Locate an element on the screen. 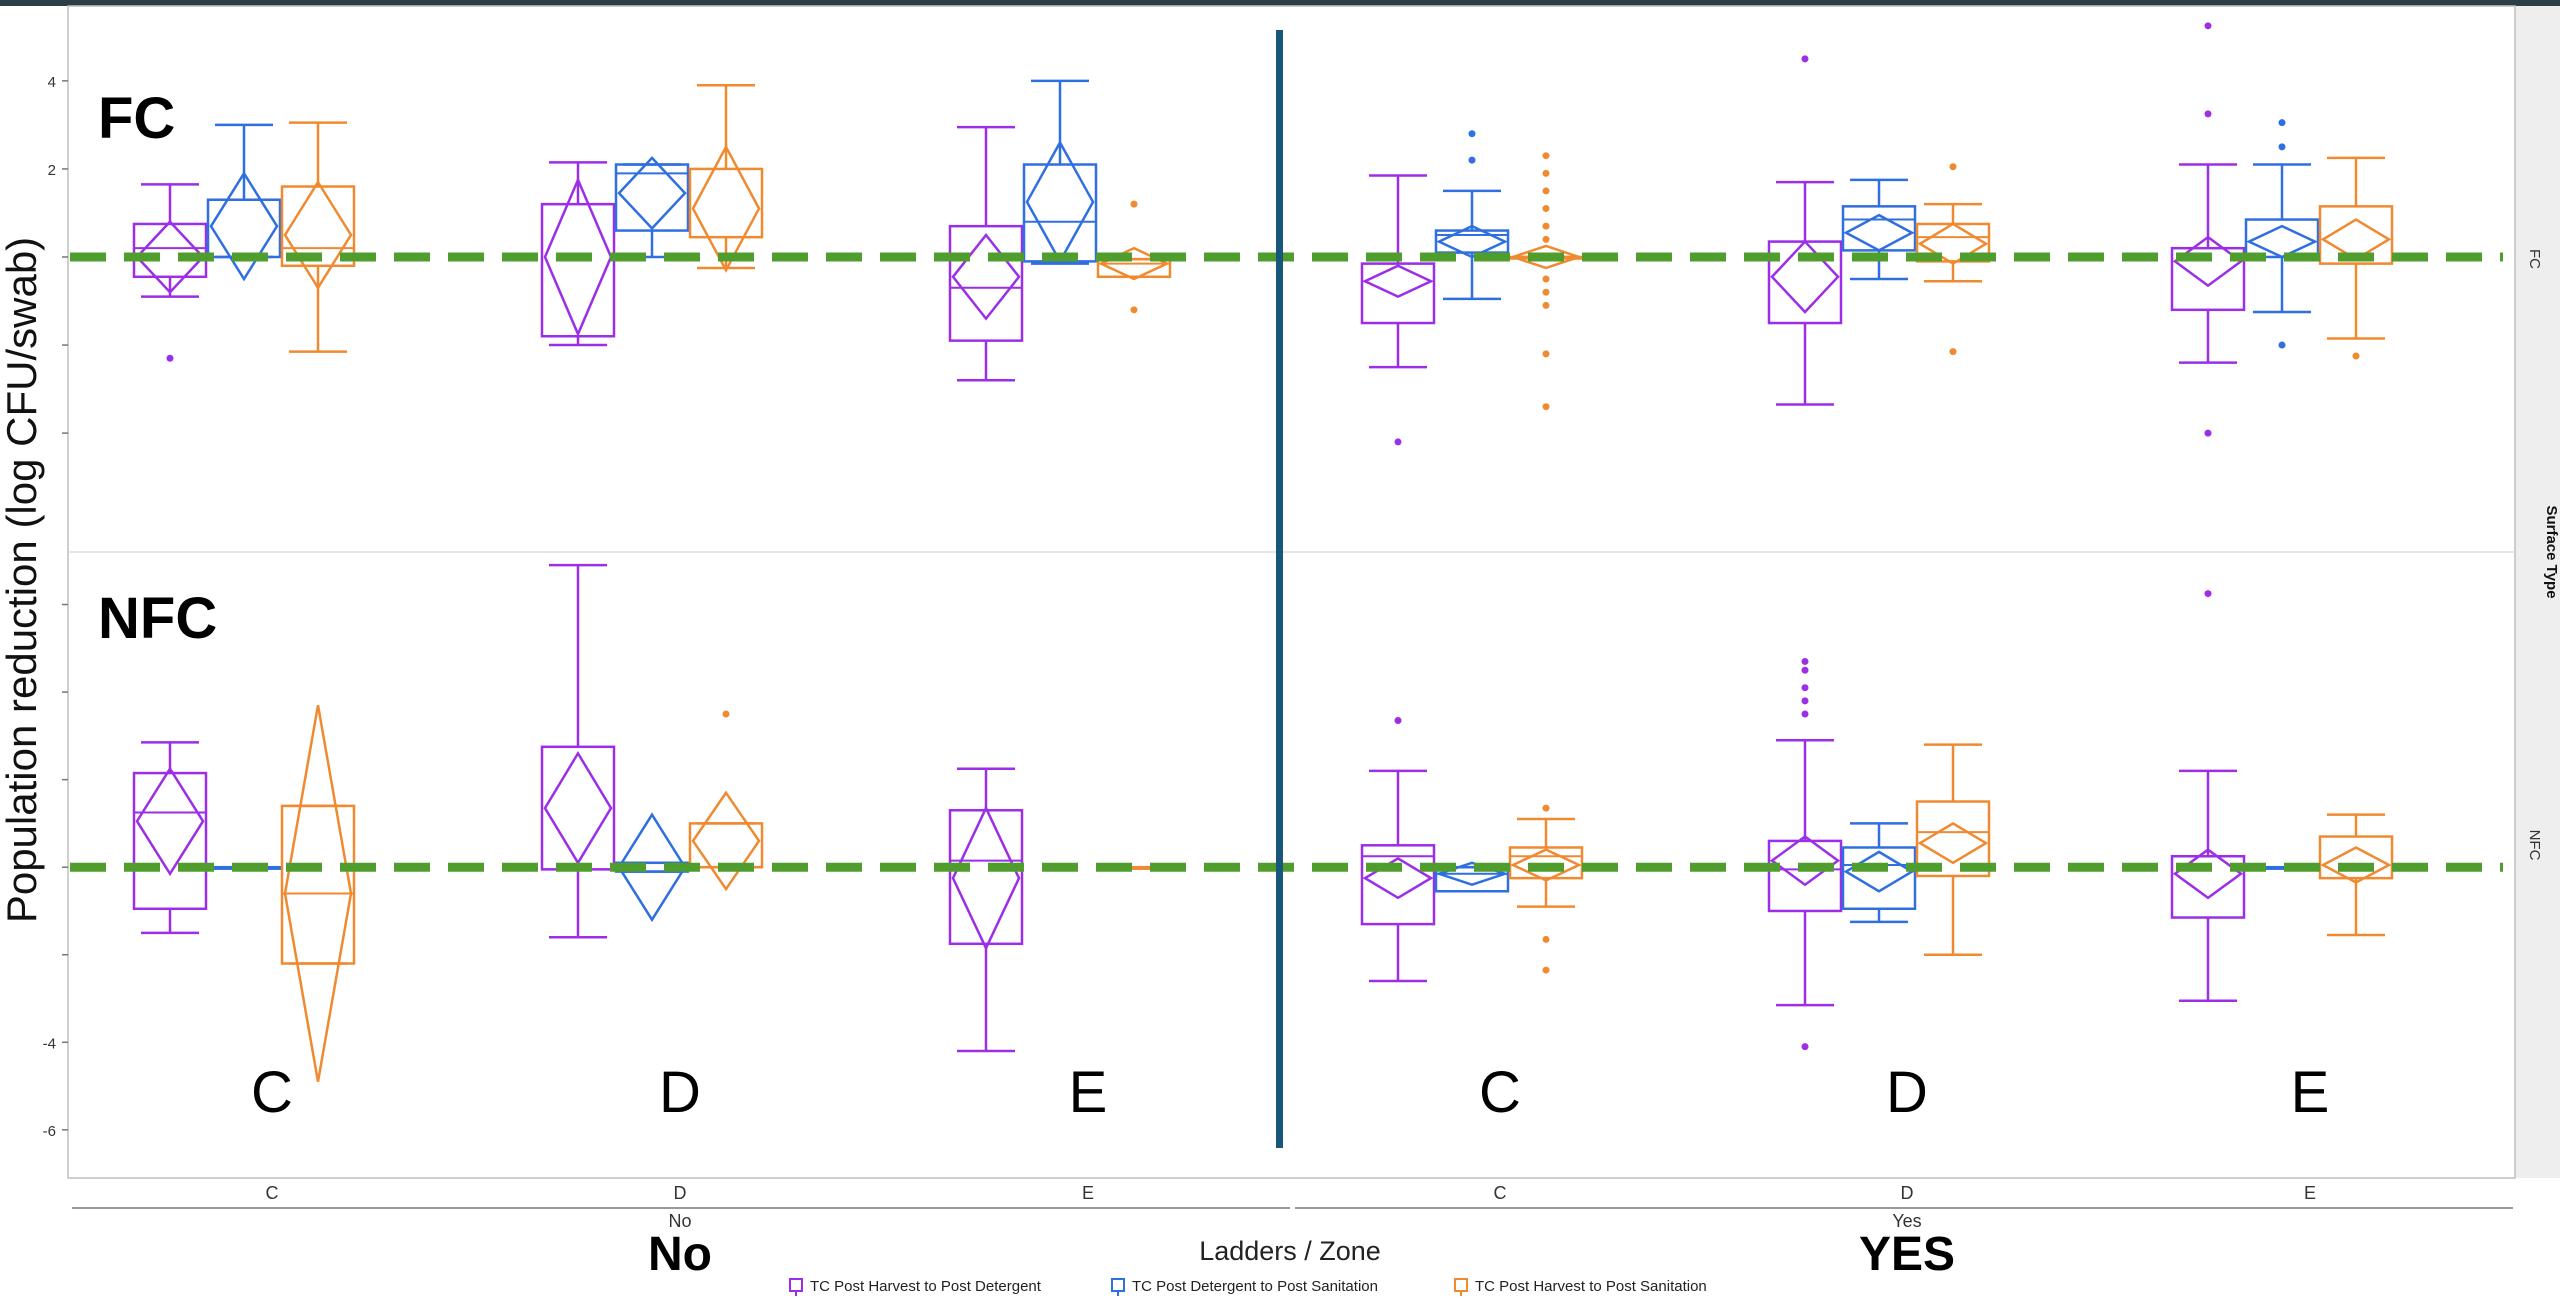 This screenshot has width=2560, height=1300. zone-big-label-2: E is located at coordinates (1088, 1092).